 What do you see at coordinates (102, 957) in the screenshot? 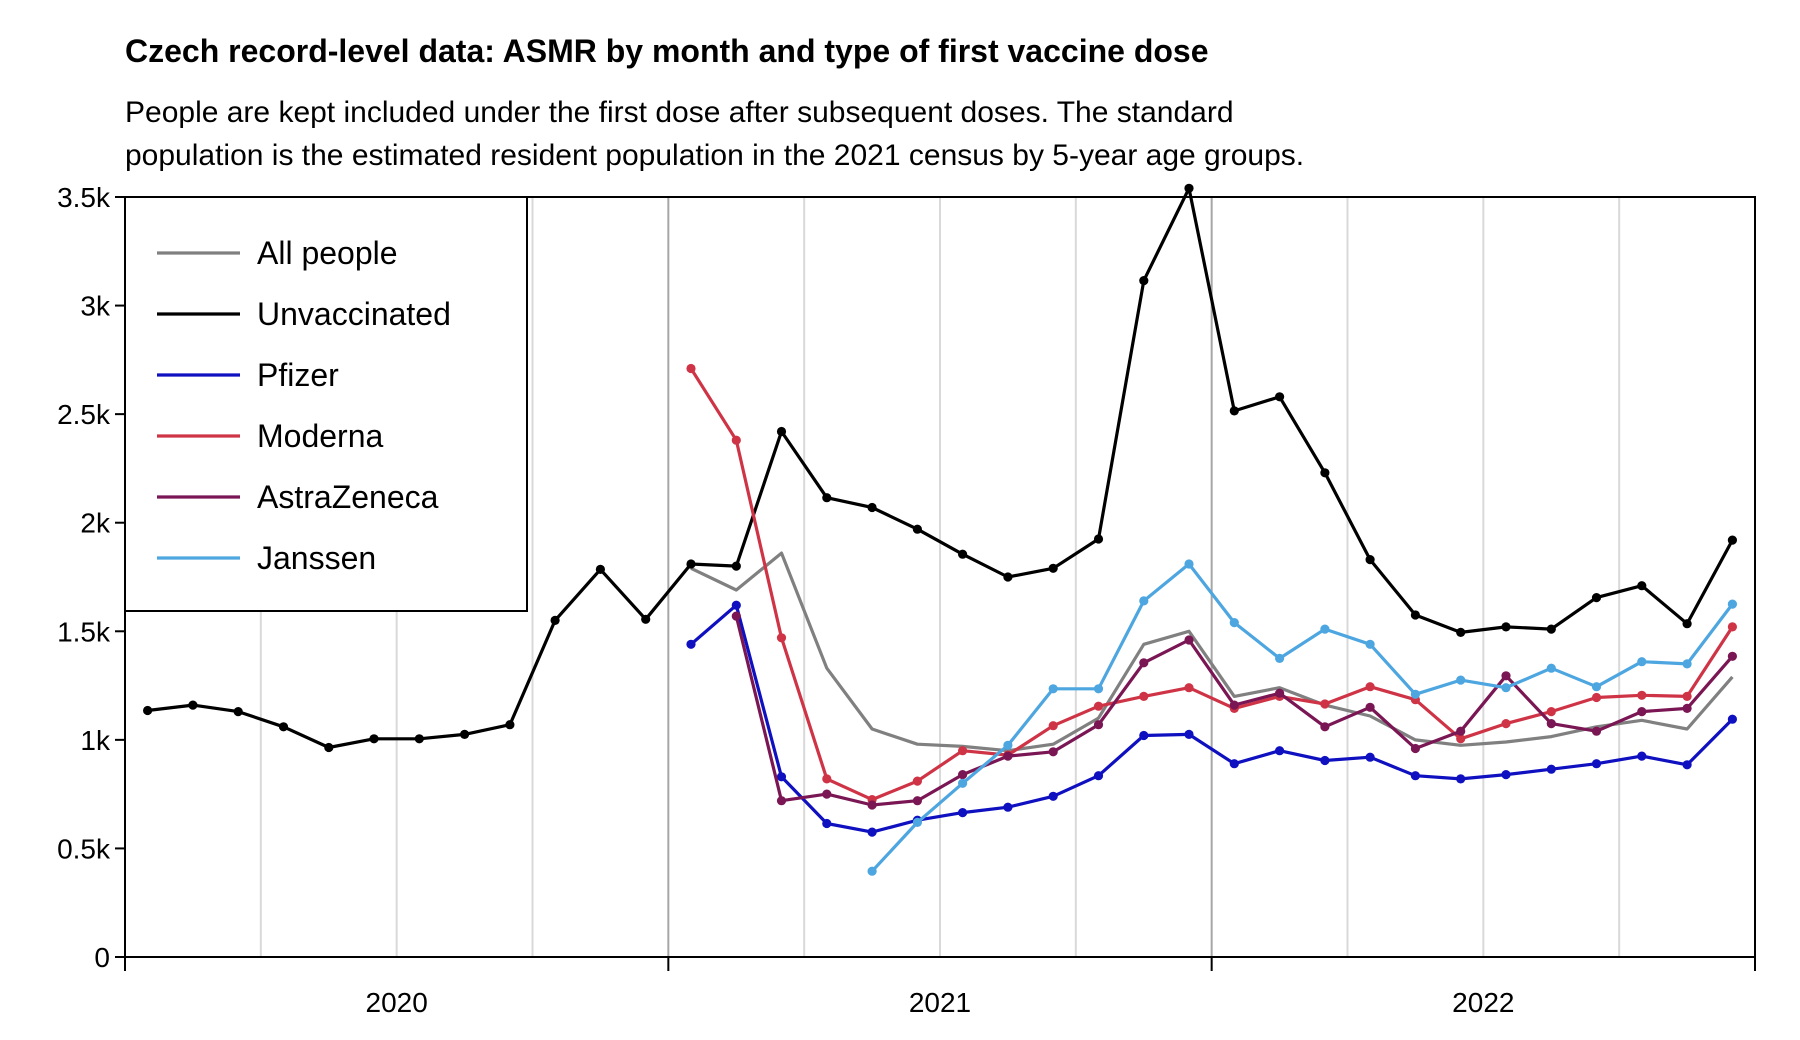
I see `y-tick-label: 0` at bounding box center [102, 957].